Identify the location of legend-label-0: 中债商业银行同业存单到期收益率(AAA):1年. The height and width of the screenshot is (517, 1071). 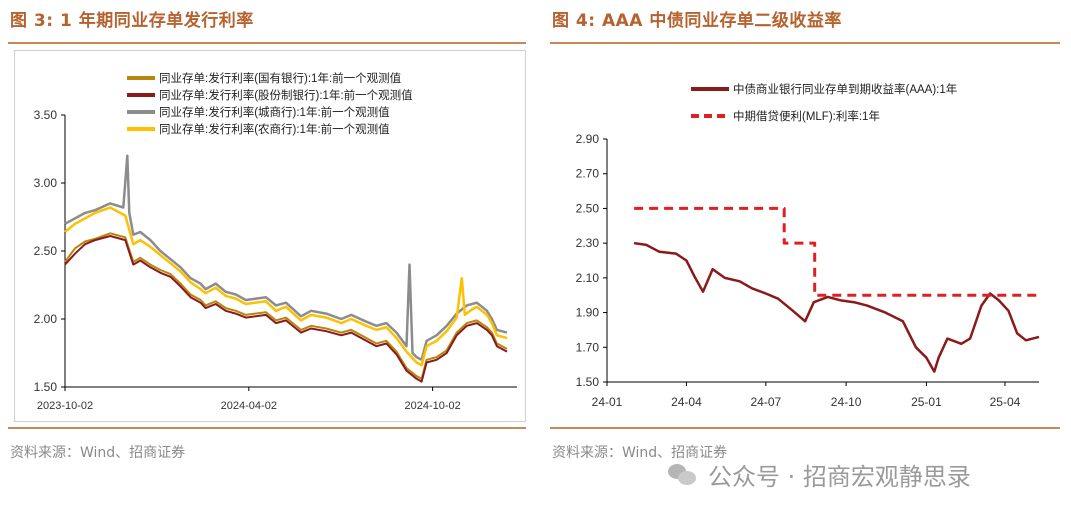
(845, 89).